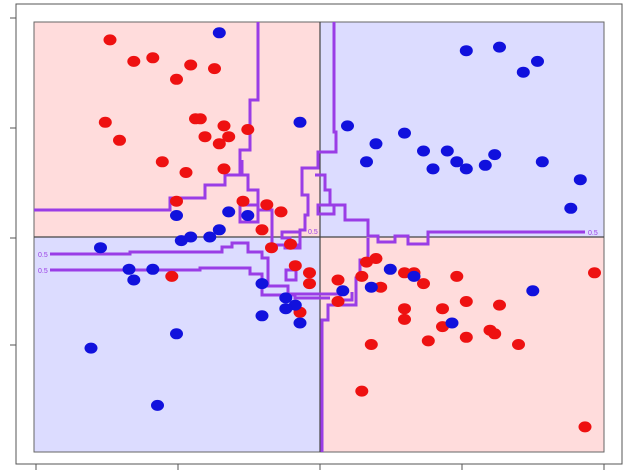 The width and height of the screenshot is (640, 476). Describe the element at coordinates (13, 181) in the screenshot. I see `left-axis-ticks` at that location.